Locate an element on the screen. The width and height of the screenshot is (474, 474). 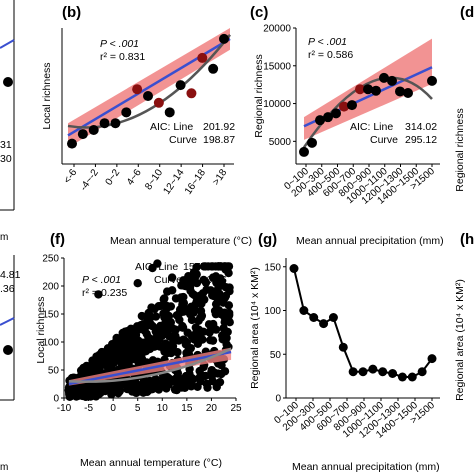
stat-a-2: 30 is located at coordinates (6, 159).